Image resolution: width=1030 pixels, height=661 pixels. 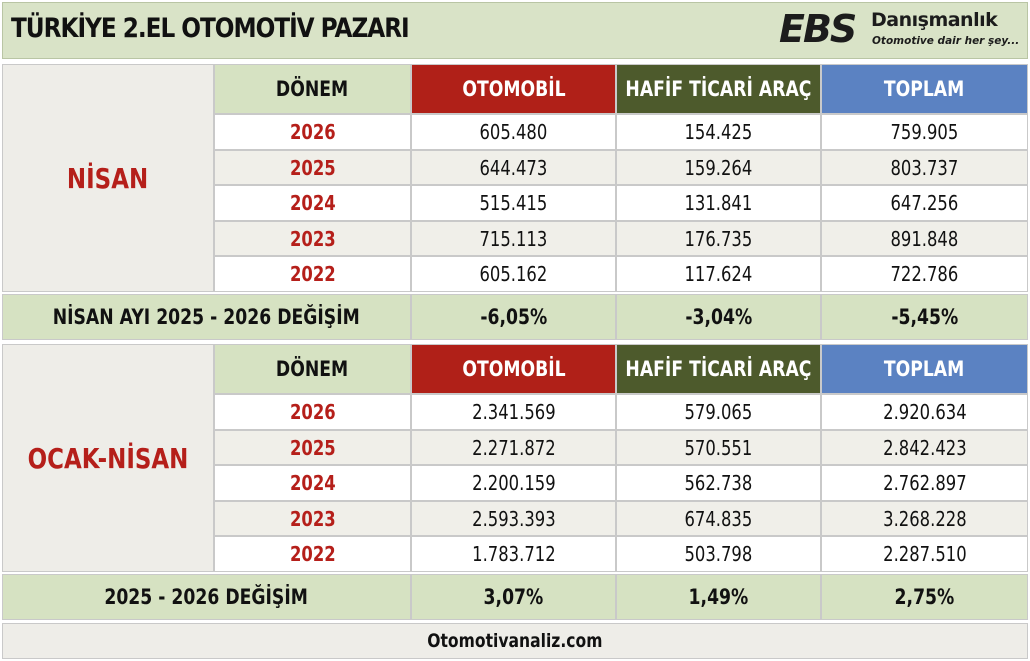 I want to click on section-label: OCAK-NİSAN, so click(x=108, y=458).